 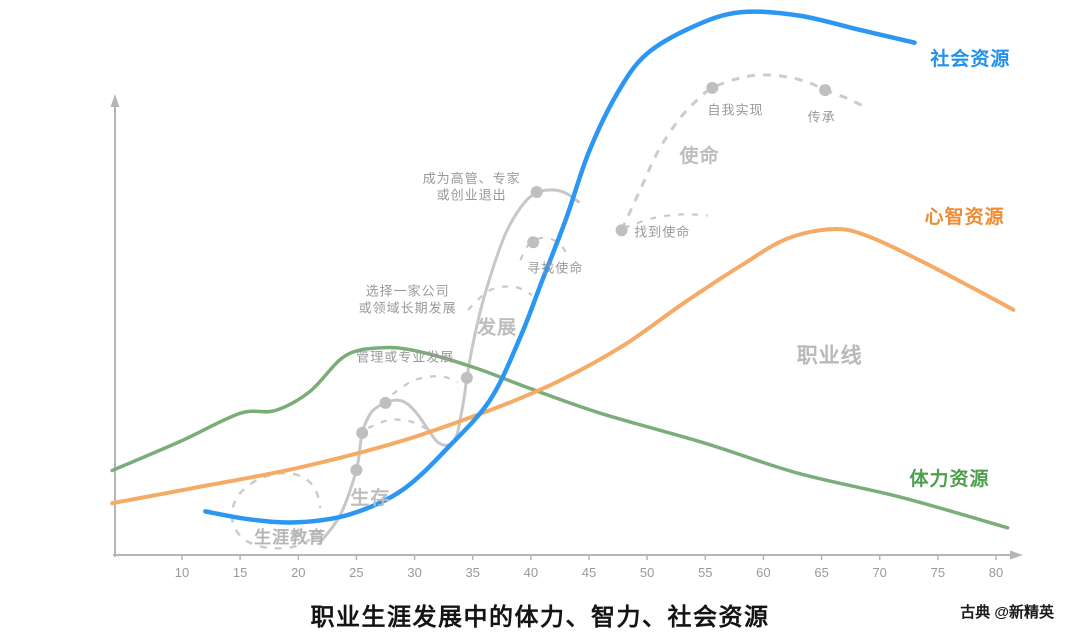 I want to click on series-career-mission, so click(x=743, y=152).